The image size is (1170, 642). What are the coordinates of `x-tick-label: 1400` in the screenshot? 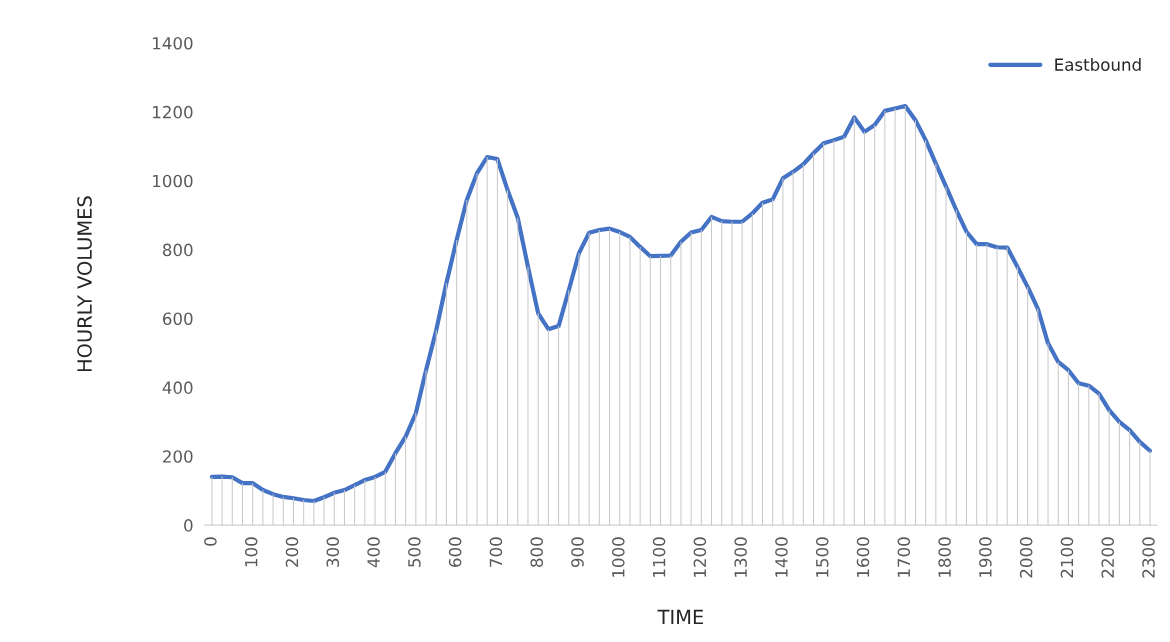 It's located at (781, 557).